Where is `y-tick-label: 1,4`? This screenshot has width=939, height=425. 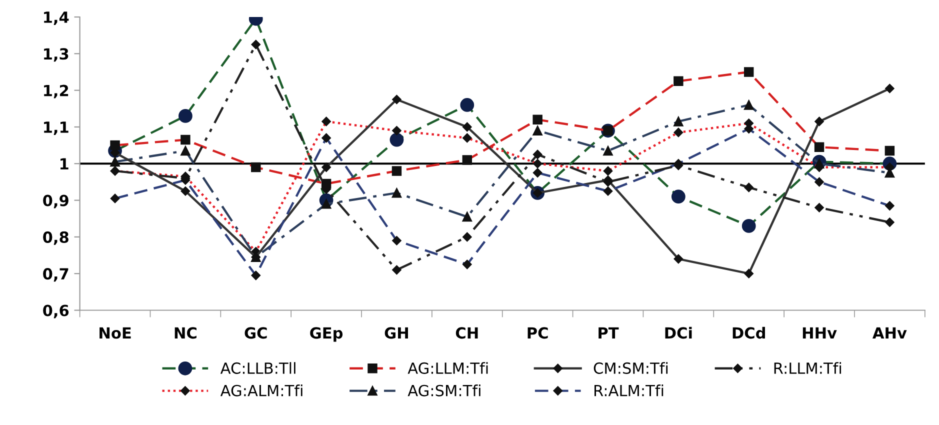 y-tick-label: 1,4 is located at coordinates (56, 18).